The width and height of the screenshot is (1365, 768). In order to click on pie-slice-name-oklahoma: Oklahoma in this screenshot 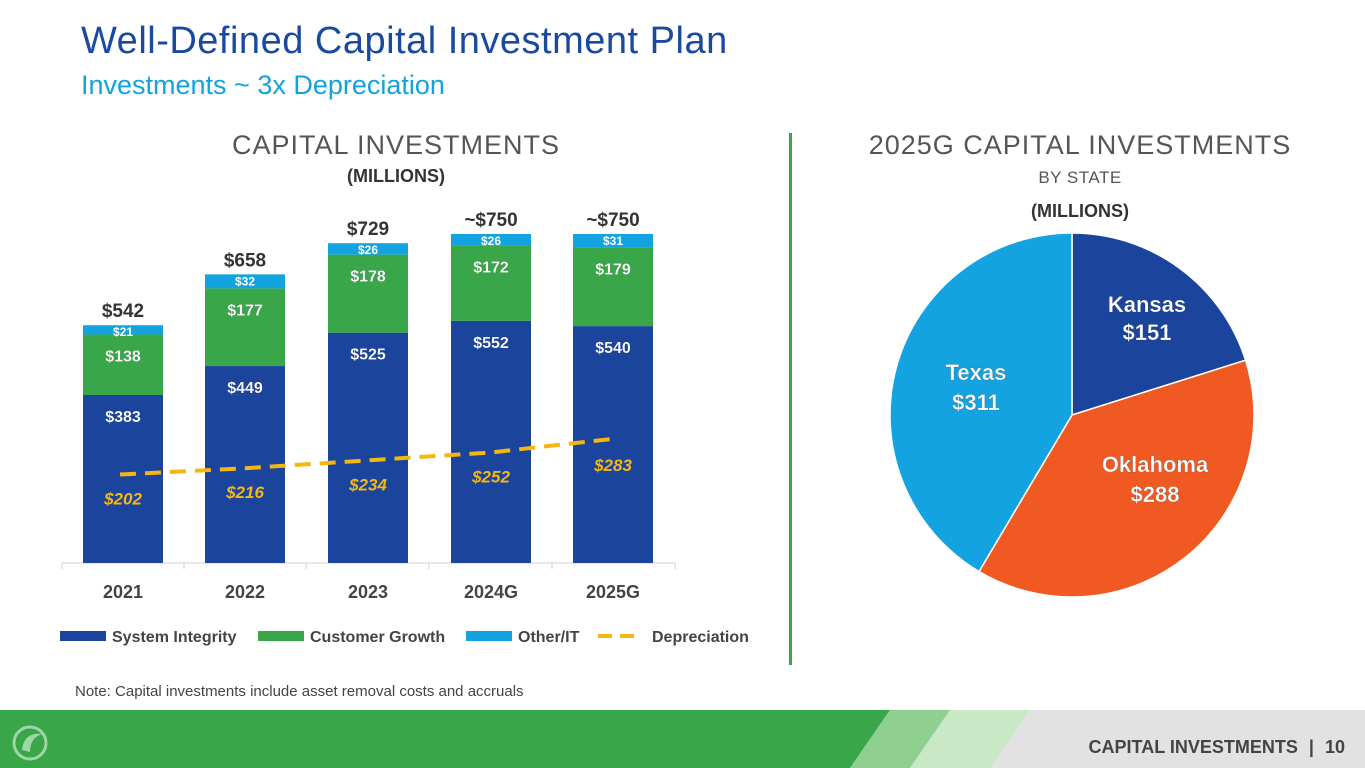, I will do `click(1155, 464)`.